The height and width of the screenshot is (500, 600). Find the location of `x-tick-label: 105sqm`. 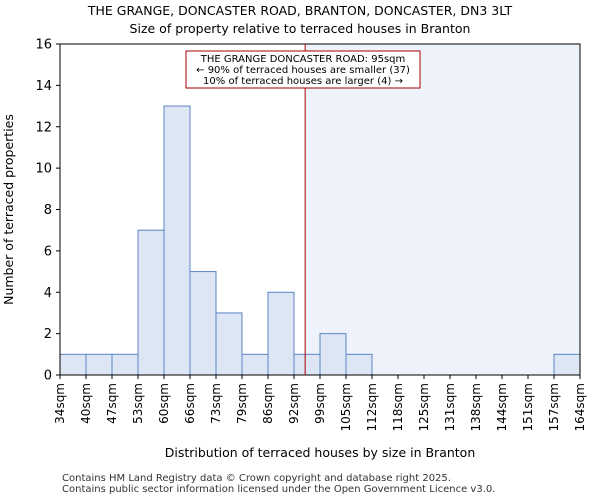

x-tick-label: 105sqm is located at coordinates (346, 407).